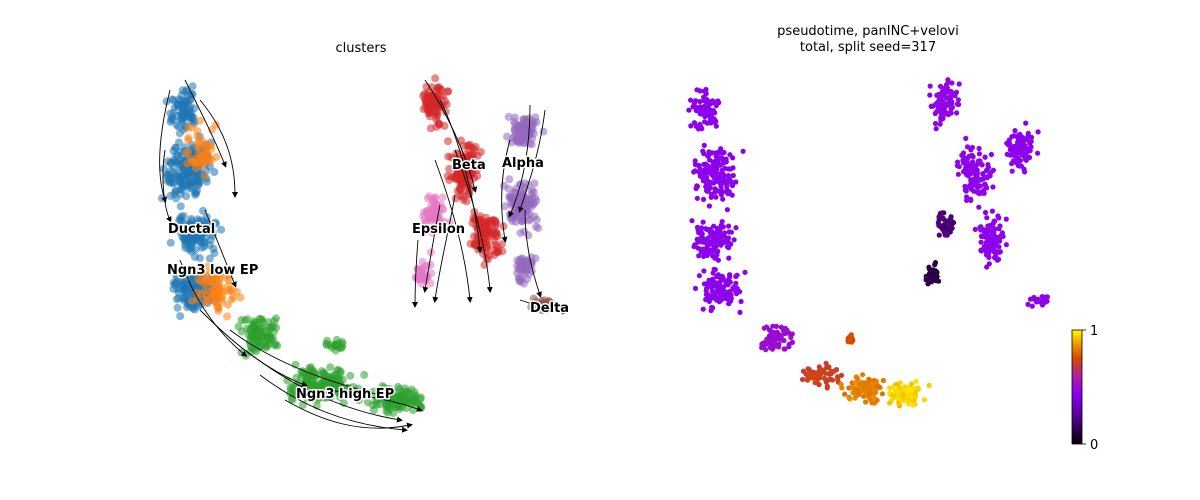  Describe the element at coordinates (868, 31) in the screenshot. I see `pseudotime-title: pseudotime, panINC+velovi` at that location.